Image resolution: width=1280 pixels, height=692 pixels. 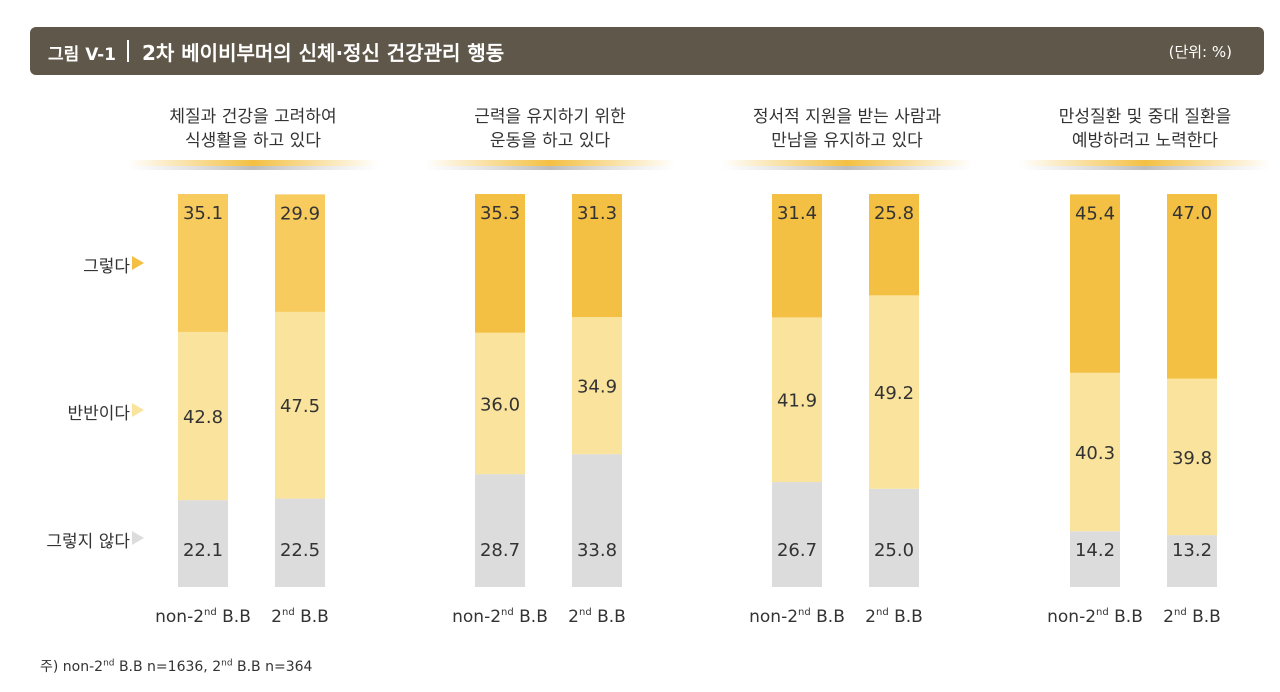 I want to click on data-label: 29.9, so click(x=300, y=213).